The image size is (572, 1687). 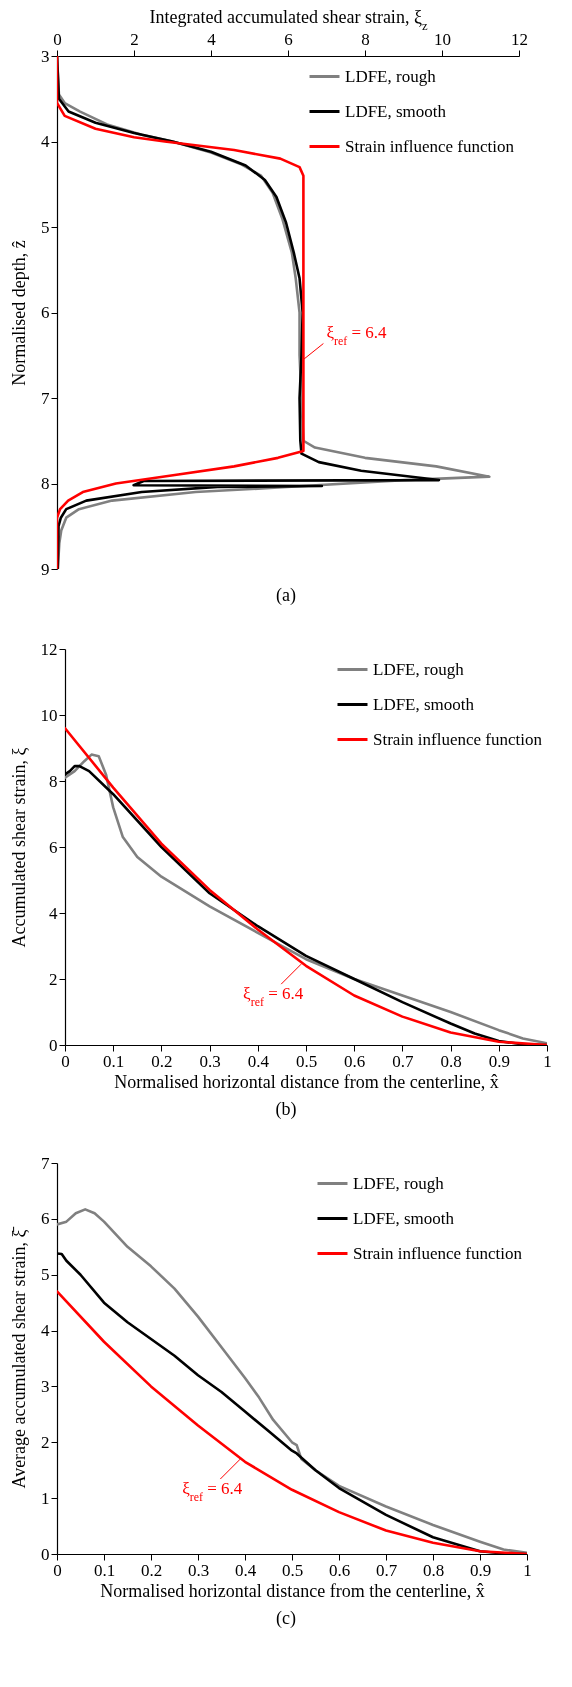 What do you see at coordinates (19, 313) in the screenshot?
I see `y-axis-title: Normalised depth, ẑ` at bounding box center [19, 313].